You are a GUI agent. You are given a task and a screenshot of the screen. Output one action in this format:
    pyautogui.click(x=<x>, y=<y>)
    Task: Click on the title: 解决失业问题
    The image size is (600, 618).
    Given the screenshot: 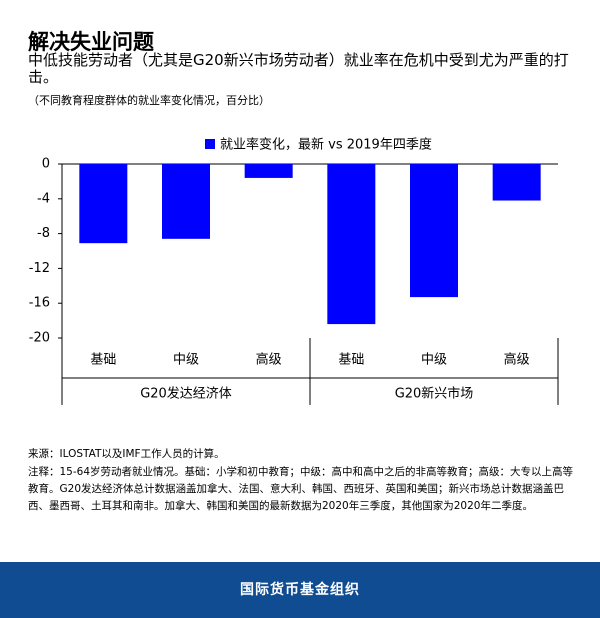 What is the action you would take?
    pyautogui.click(x=91, y=42)
    